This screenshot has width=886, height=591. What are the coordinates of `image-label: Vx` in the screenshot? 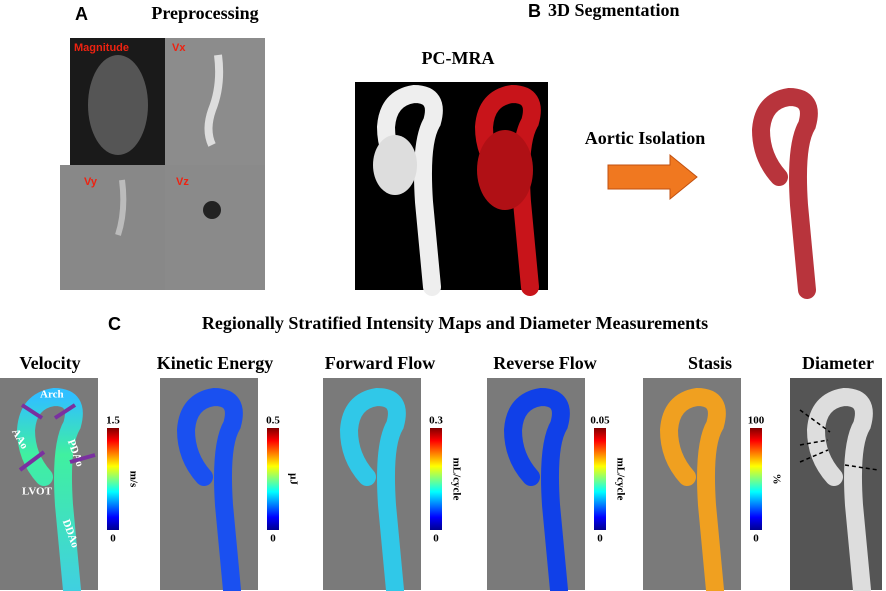 It's located at (179, 48).